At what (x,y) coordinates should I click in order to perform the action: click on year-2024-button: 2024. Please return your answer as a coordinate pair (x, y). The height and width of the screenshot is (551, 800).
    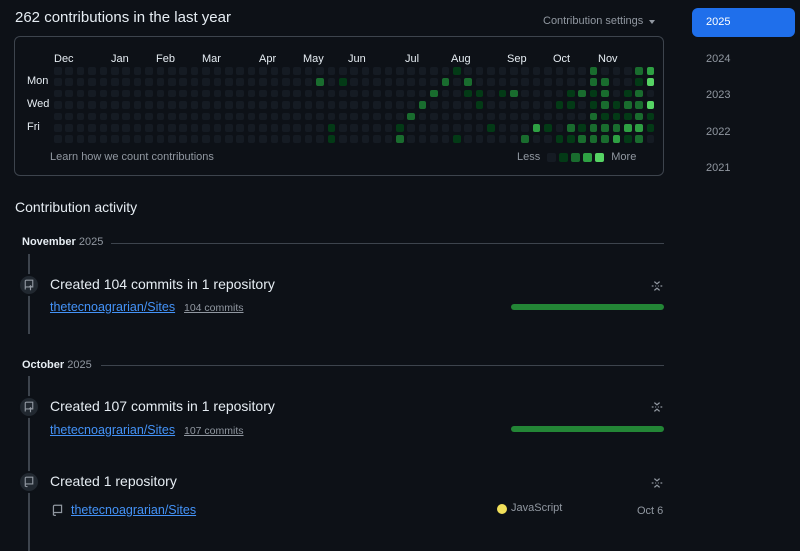
    Looking at the image, I should click on (718, 58).